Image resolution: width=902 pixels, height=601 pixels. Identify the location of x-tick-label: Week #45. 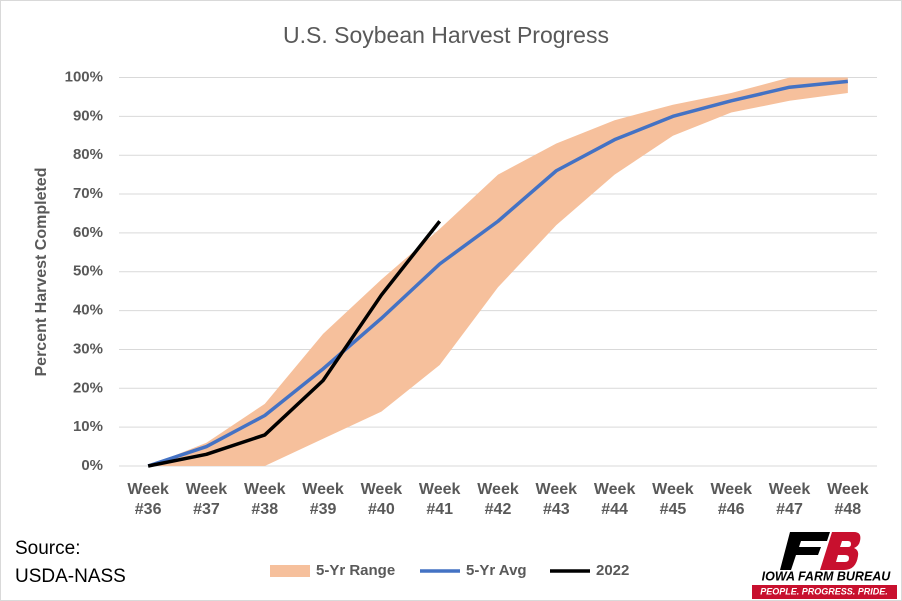
(673, 499).